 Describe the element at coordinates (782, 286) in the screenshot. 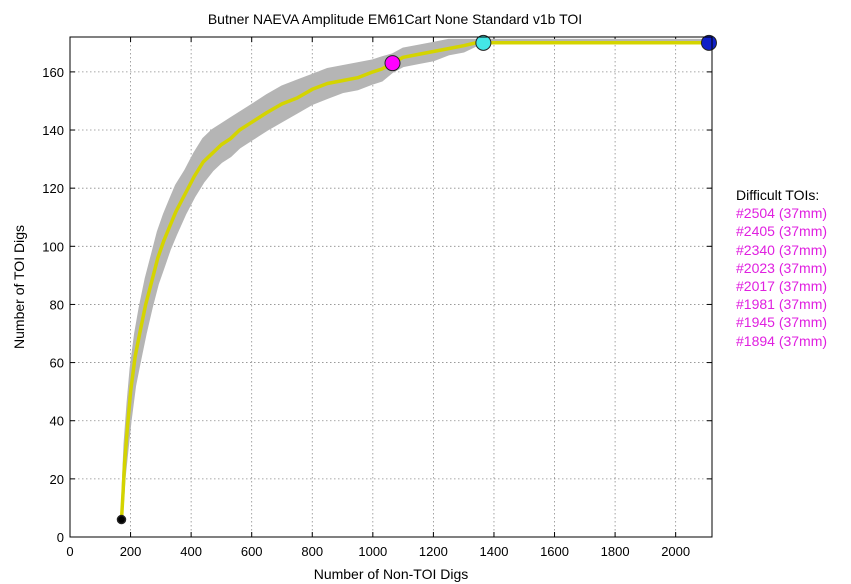

I see `difficult-toi-item: #2017 (37mm)` at that location.